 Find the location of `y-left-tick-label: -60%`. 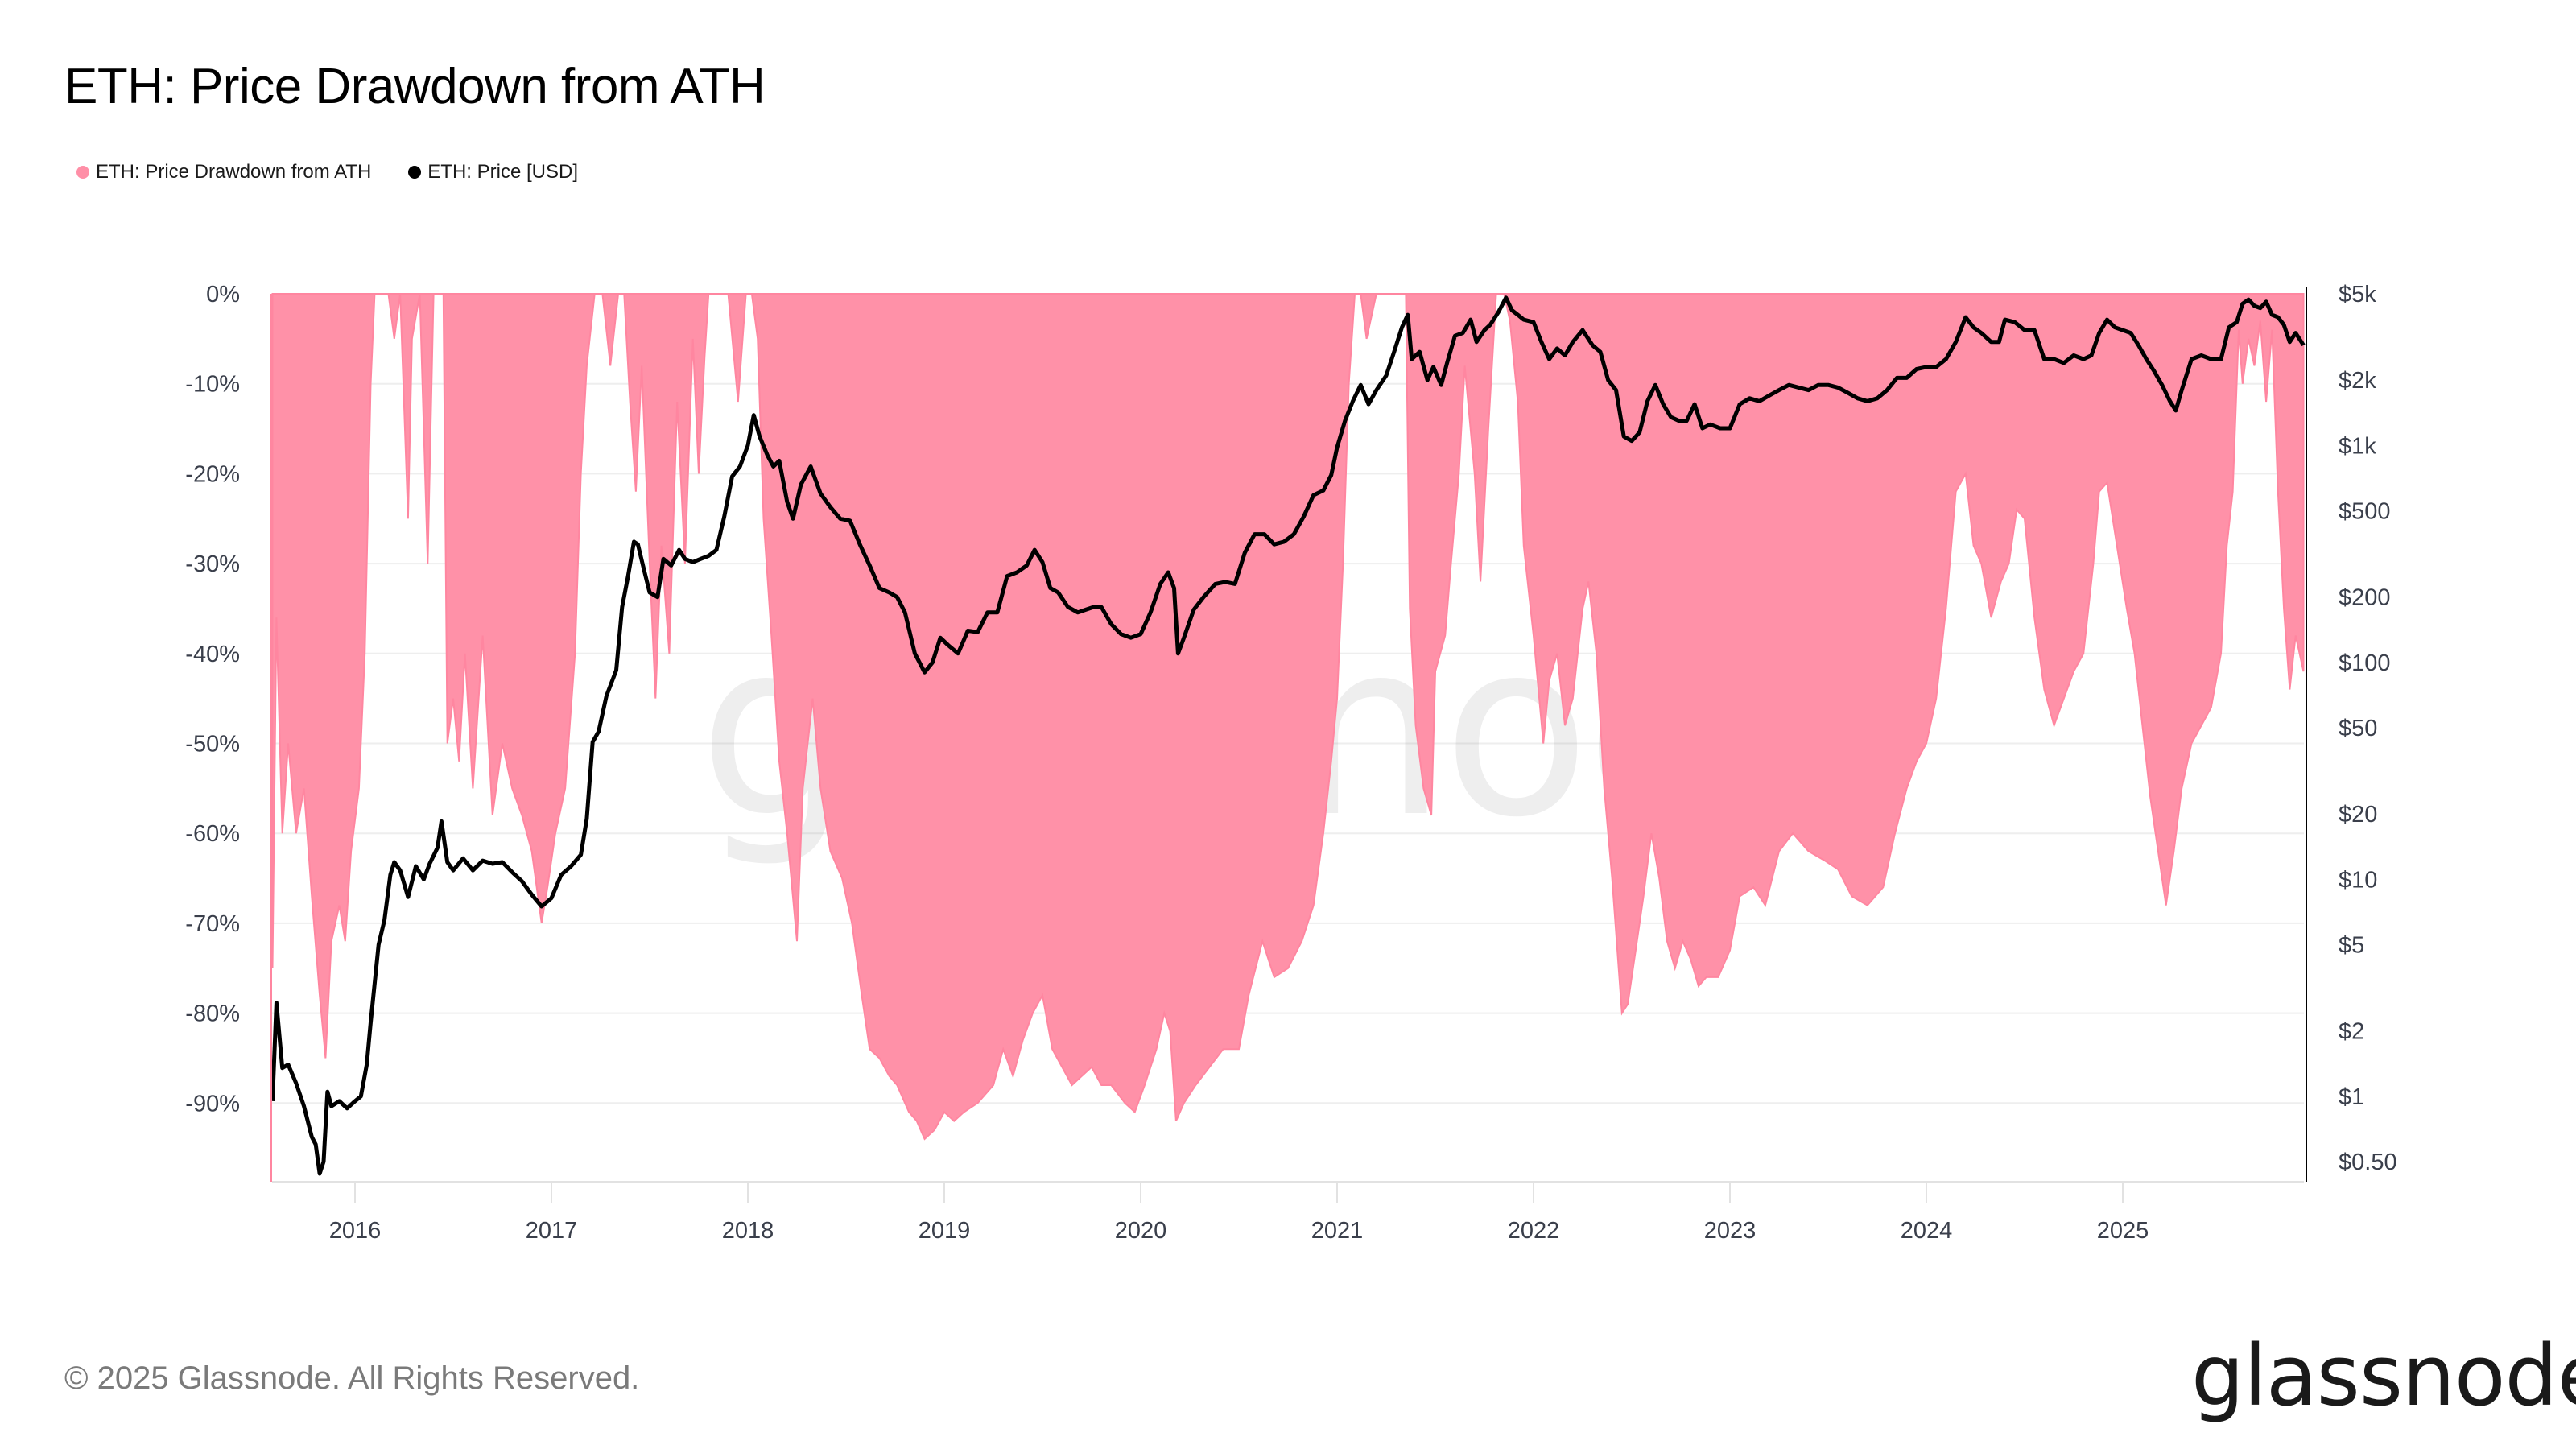

y-left-tick-label: -60% is located at coordinates (212, 834).